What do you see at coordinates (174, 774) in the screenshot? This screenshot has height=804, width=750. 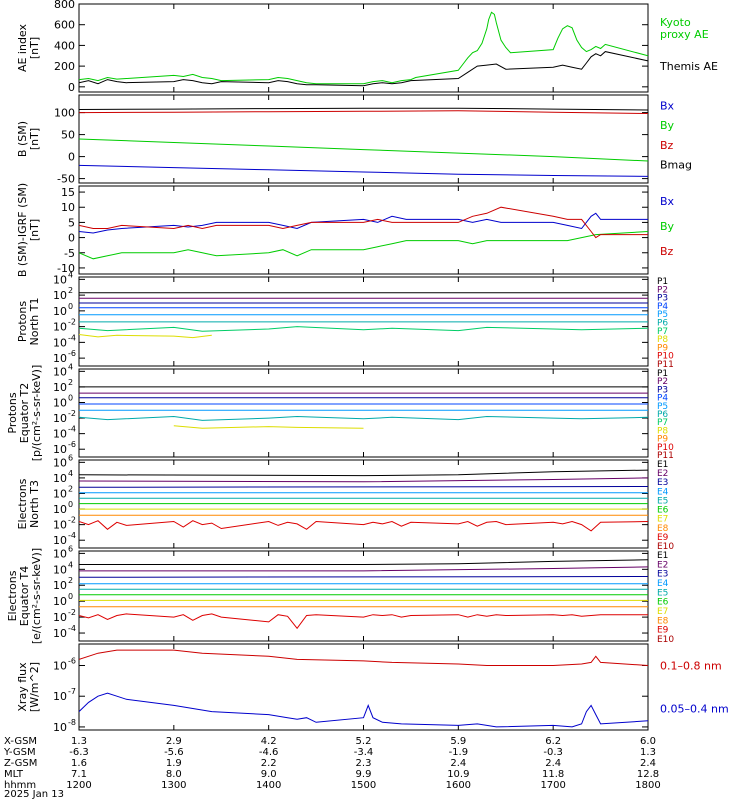 I see `x-tick-label: 8.0` at bounding box center [174, 774].